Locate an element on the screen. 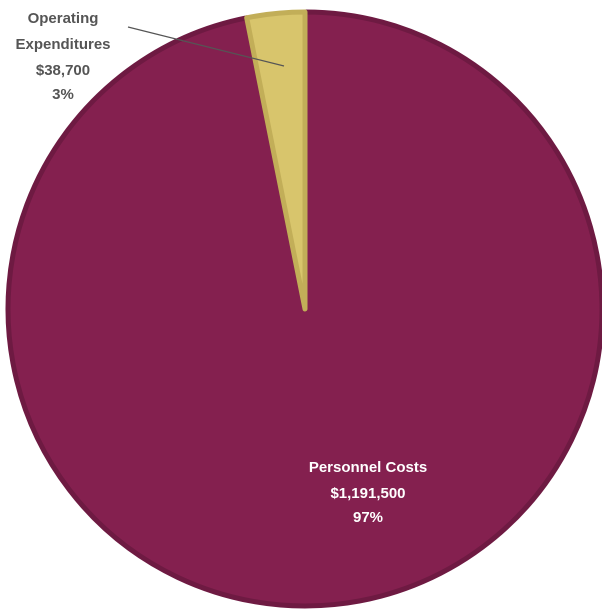  label-operating-expenditures: Operating Expenditures $38,700 3% is located at coordinates (62, 56).